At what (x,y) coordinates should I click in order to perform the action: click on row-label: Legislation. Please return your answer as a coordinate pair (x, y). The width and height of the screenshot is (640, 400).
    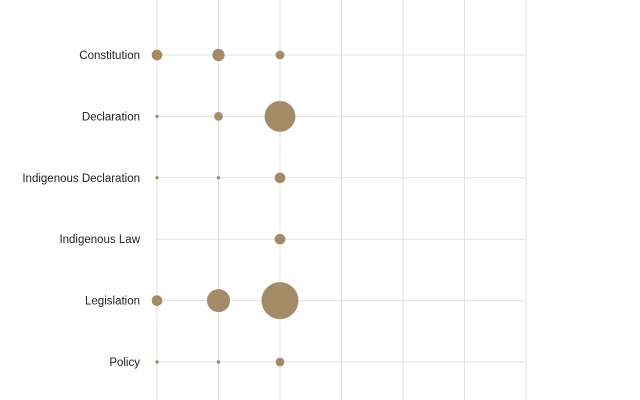
    Looking at the image, I should click on (112, 302).